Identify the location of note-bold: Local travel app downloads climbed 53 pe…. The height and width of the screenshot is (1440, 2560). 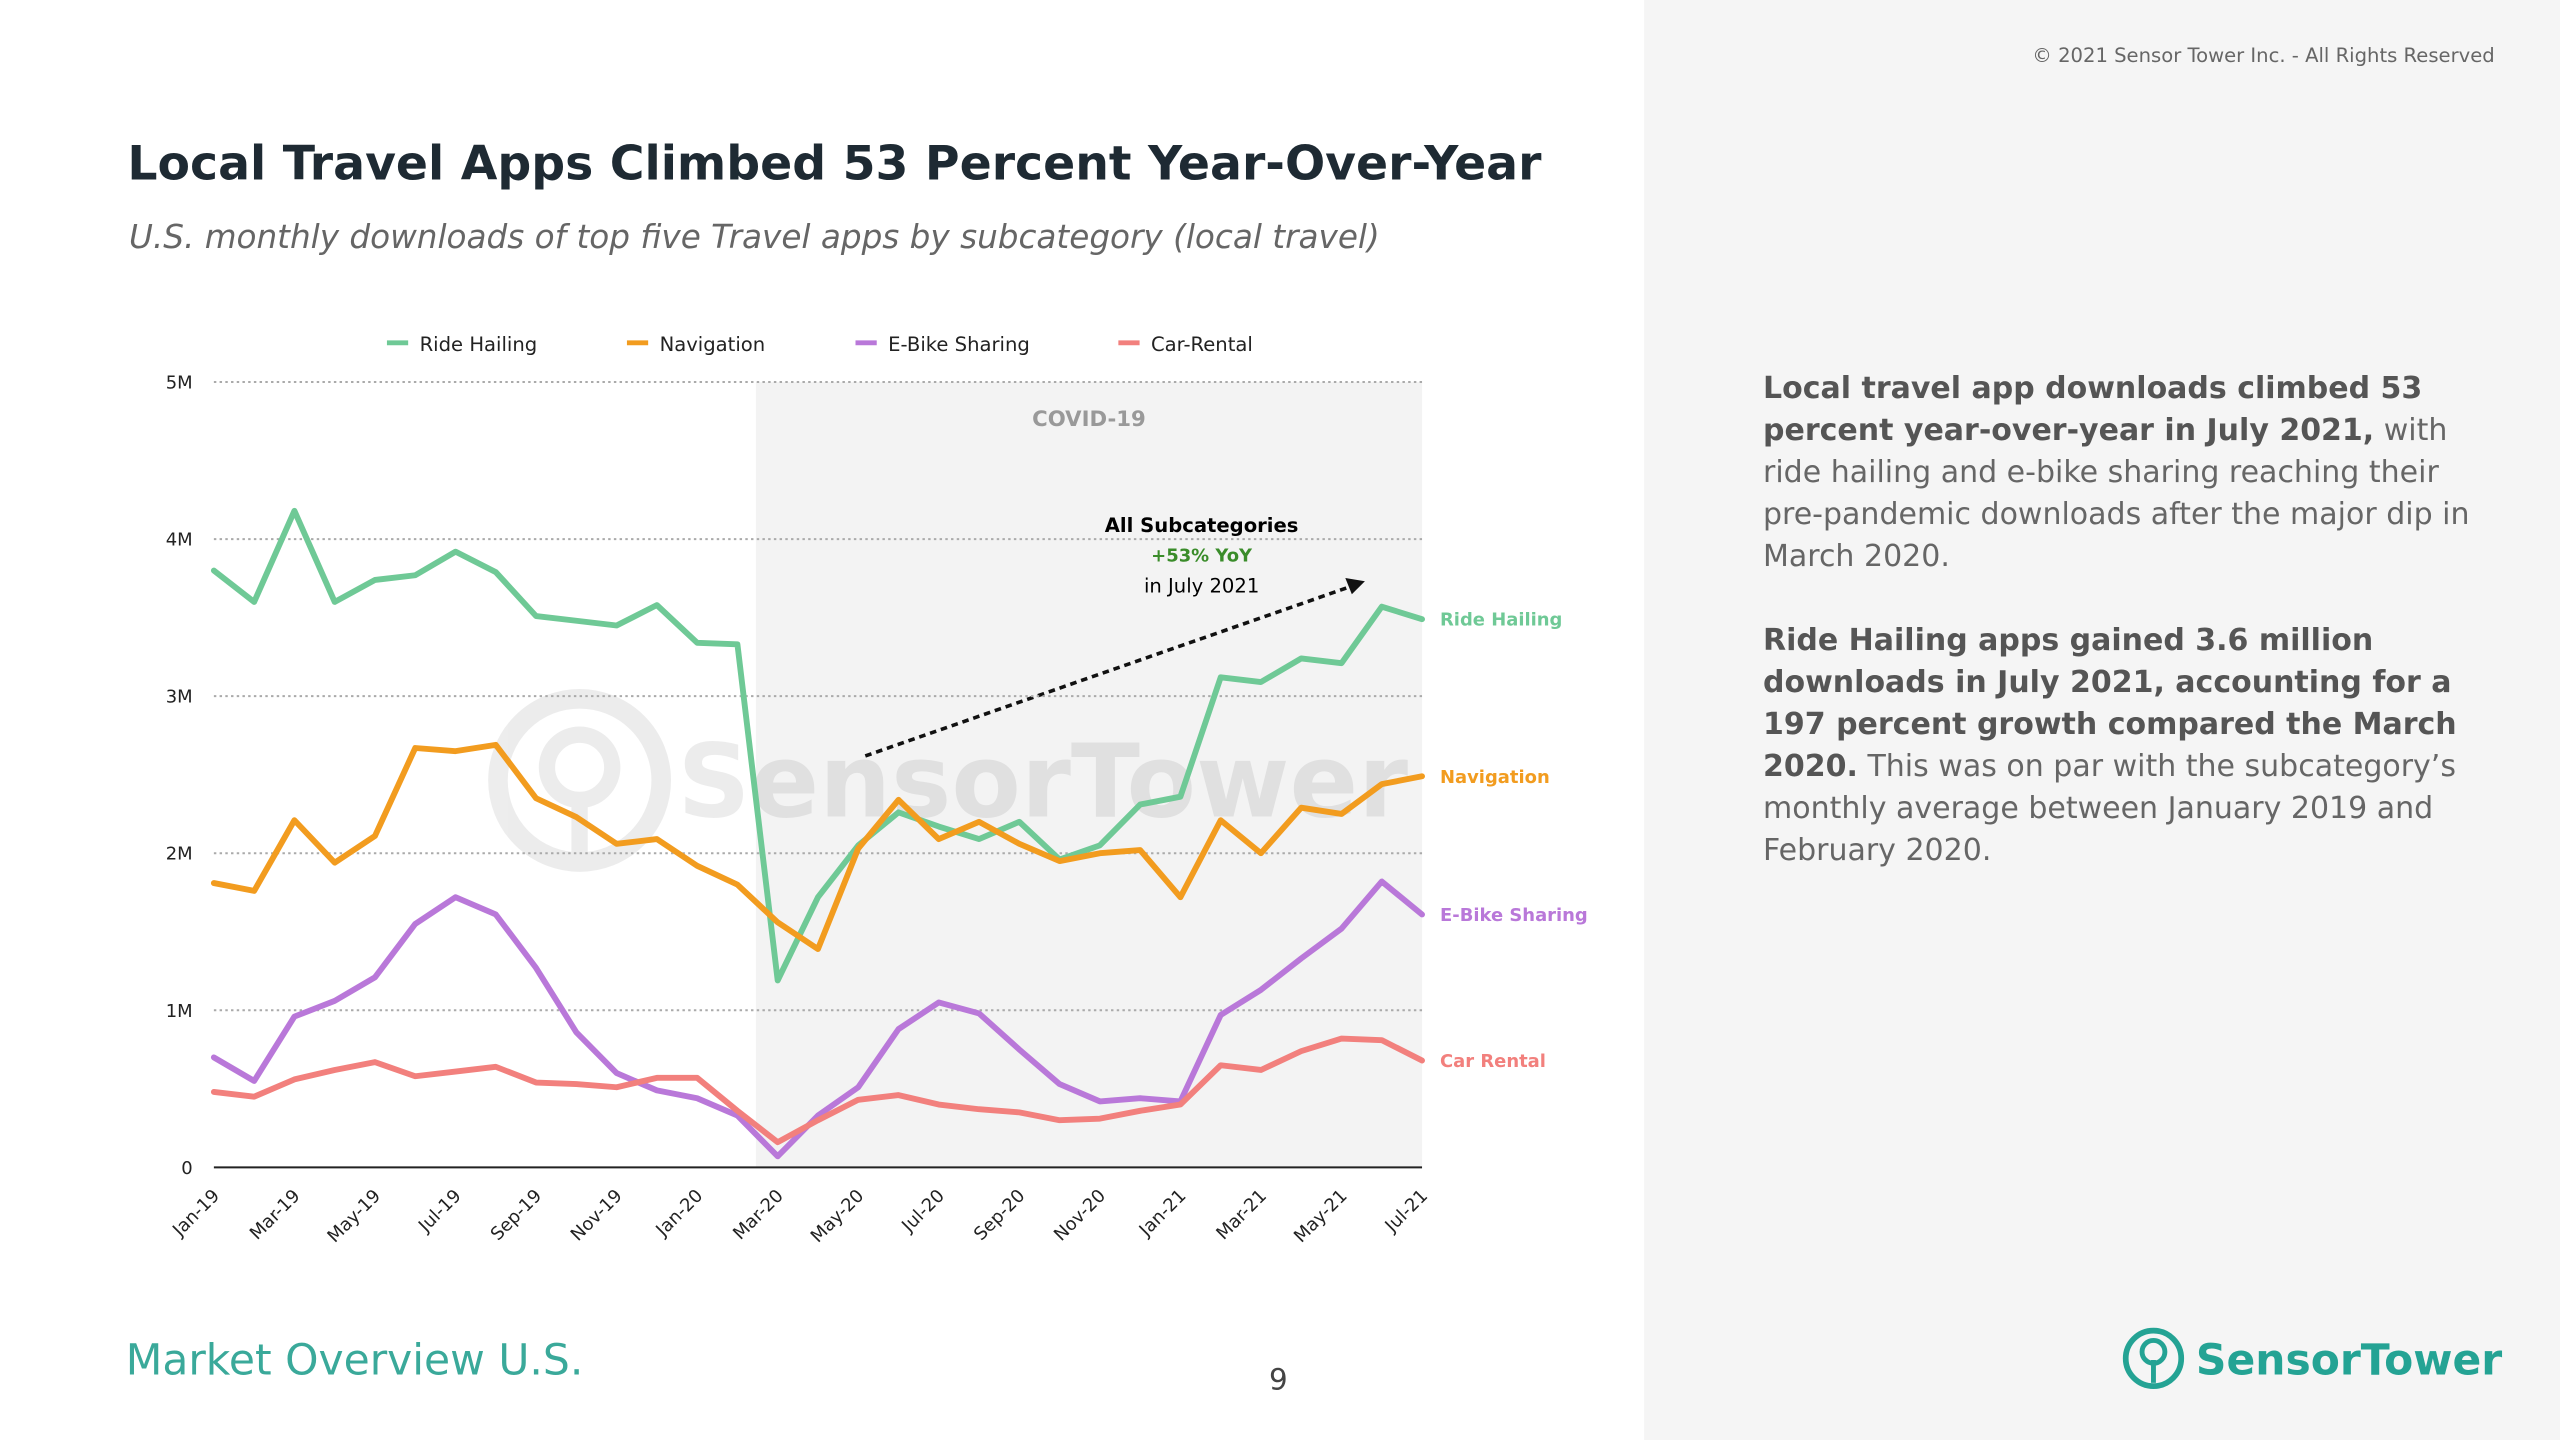
(2093, 409).